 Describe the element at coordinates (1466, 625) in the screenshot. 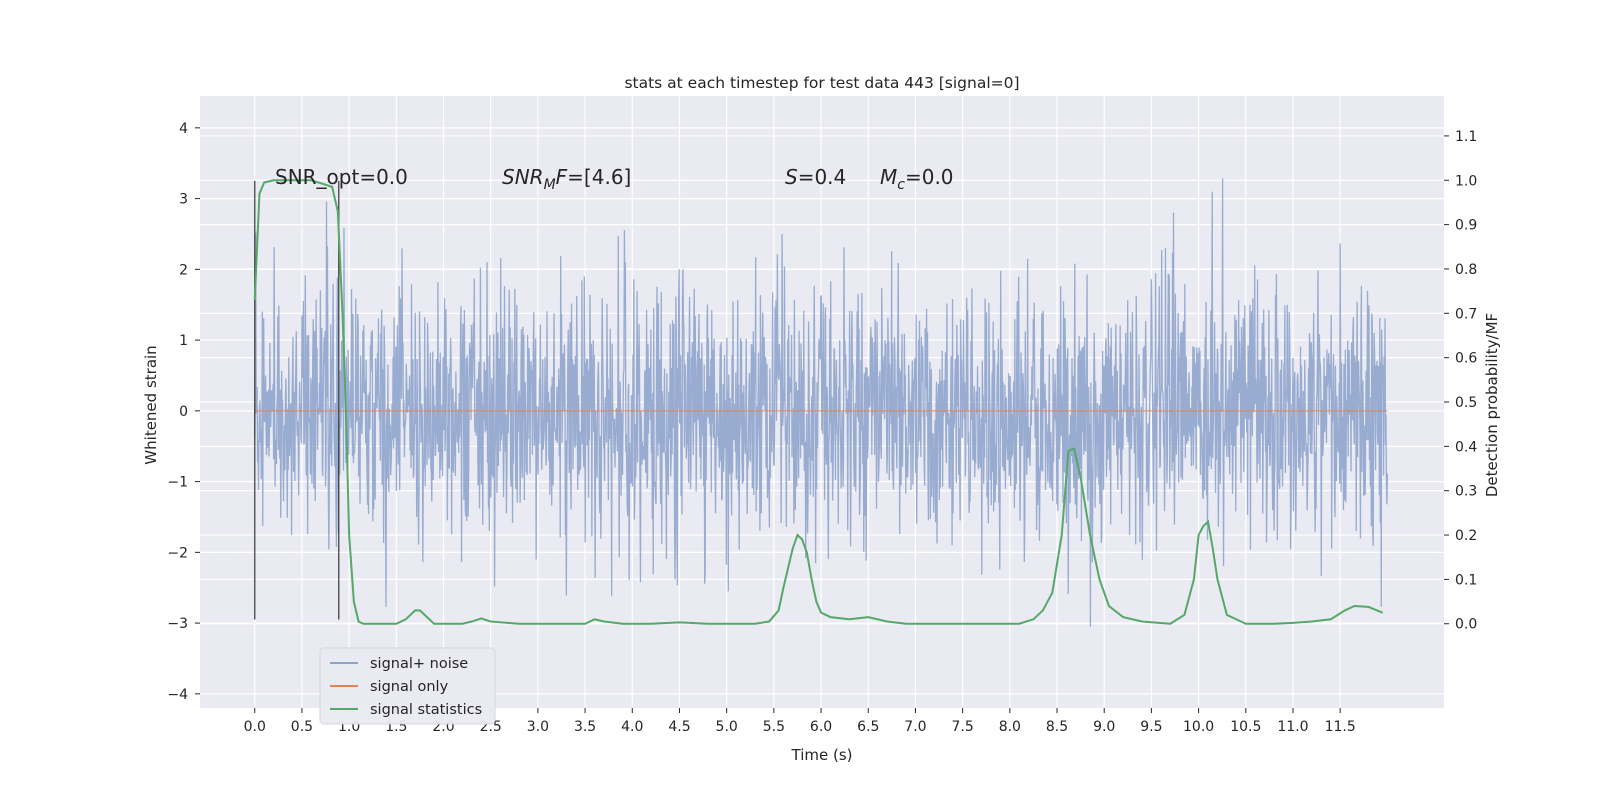

I see `y-right-tick-label: 0.0` at that location.